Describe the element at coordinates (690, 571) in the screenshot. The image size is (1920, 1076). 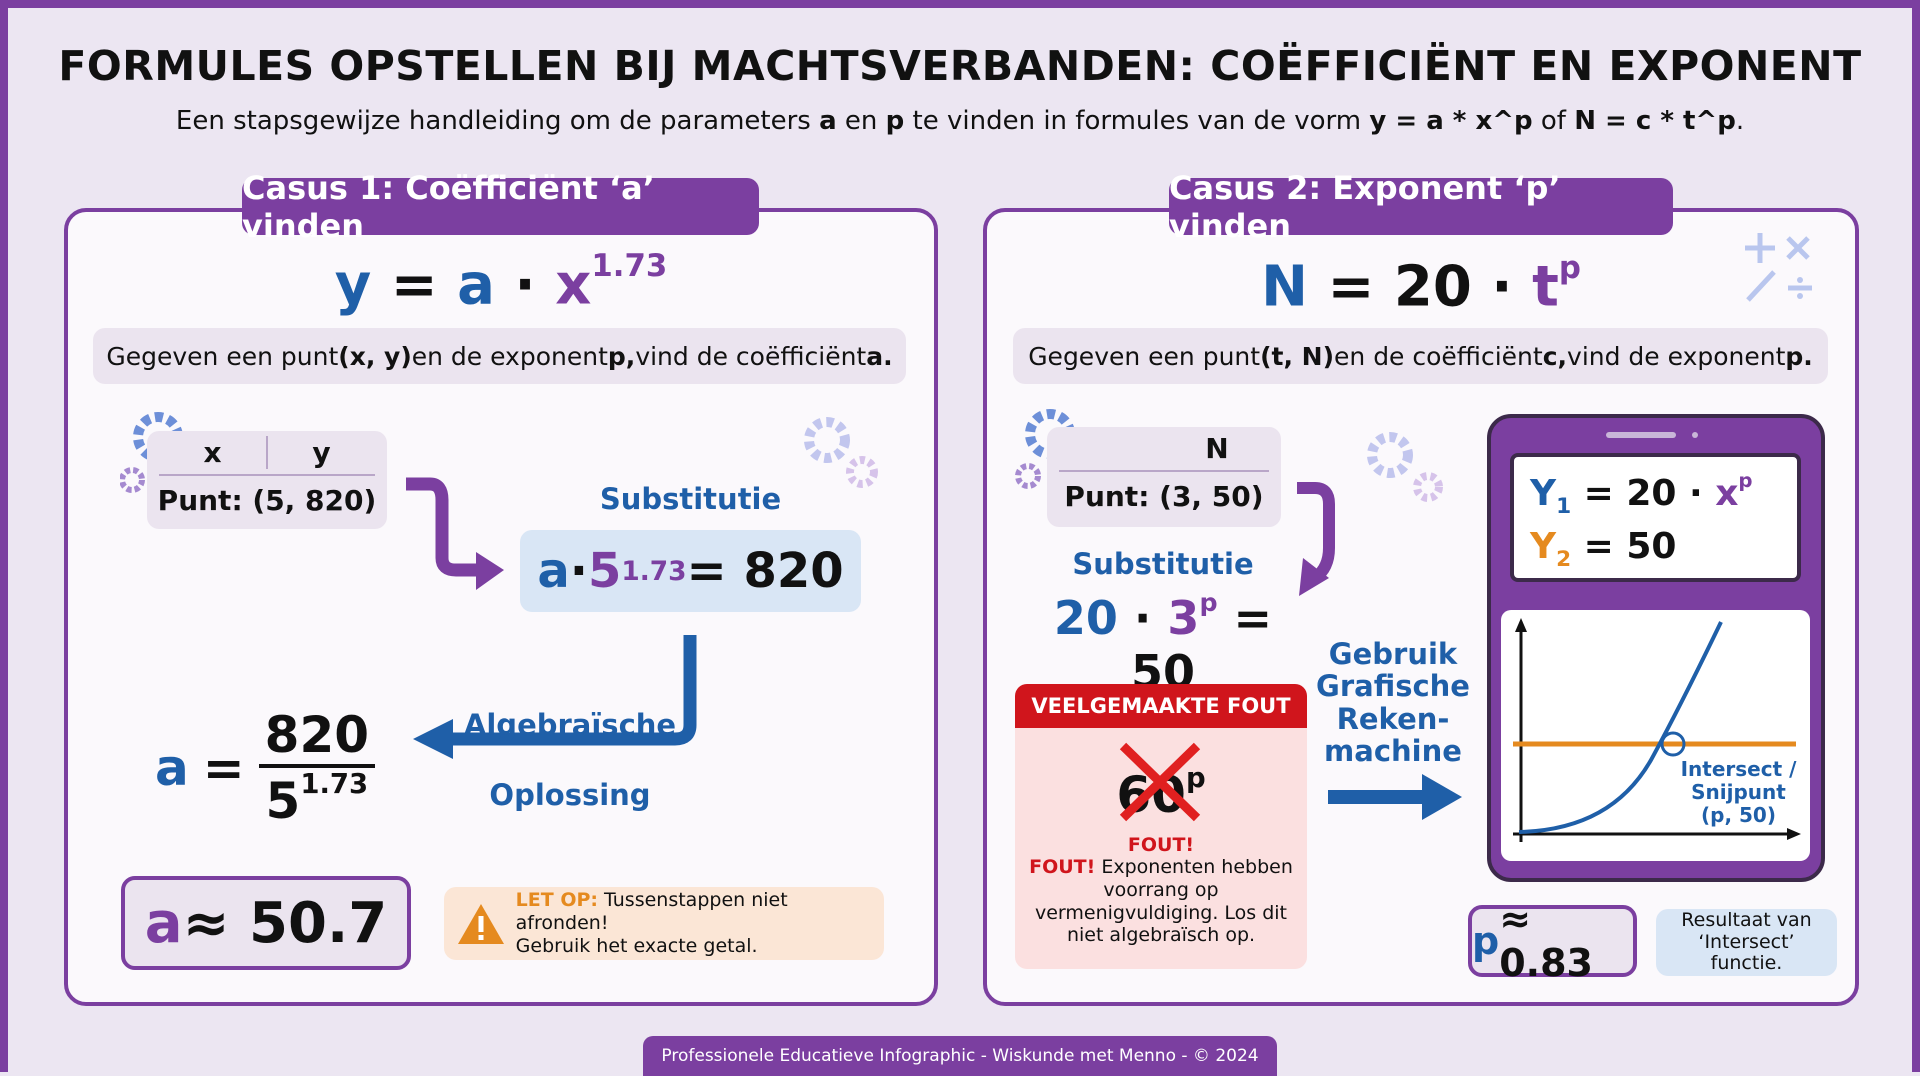
I see `case1-substitution: a · 5 1.73 = 820` at that location.